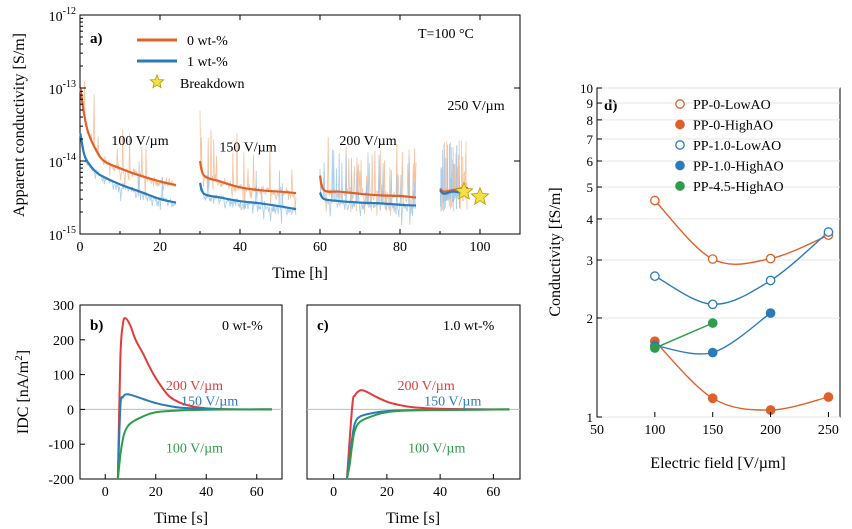 The image size is (852, 529). What do you see at coordinates (737, 146) in the screenshot?
I see `legend-label-2: PP-1.0-LowAO` at bounding box center [737, 146].